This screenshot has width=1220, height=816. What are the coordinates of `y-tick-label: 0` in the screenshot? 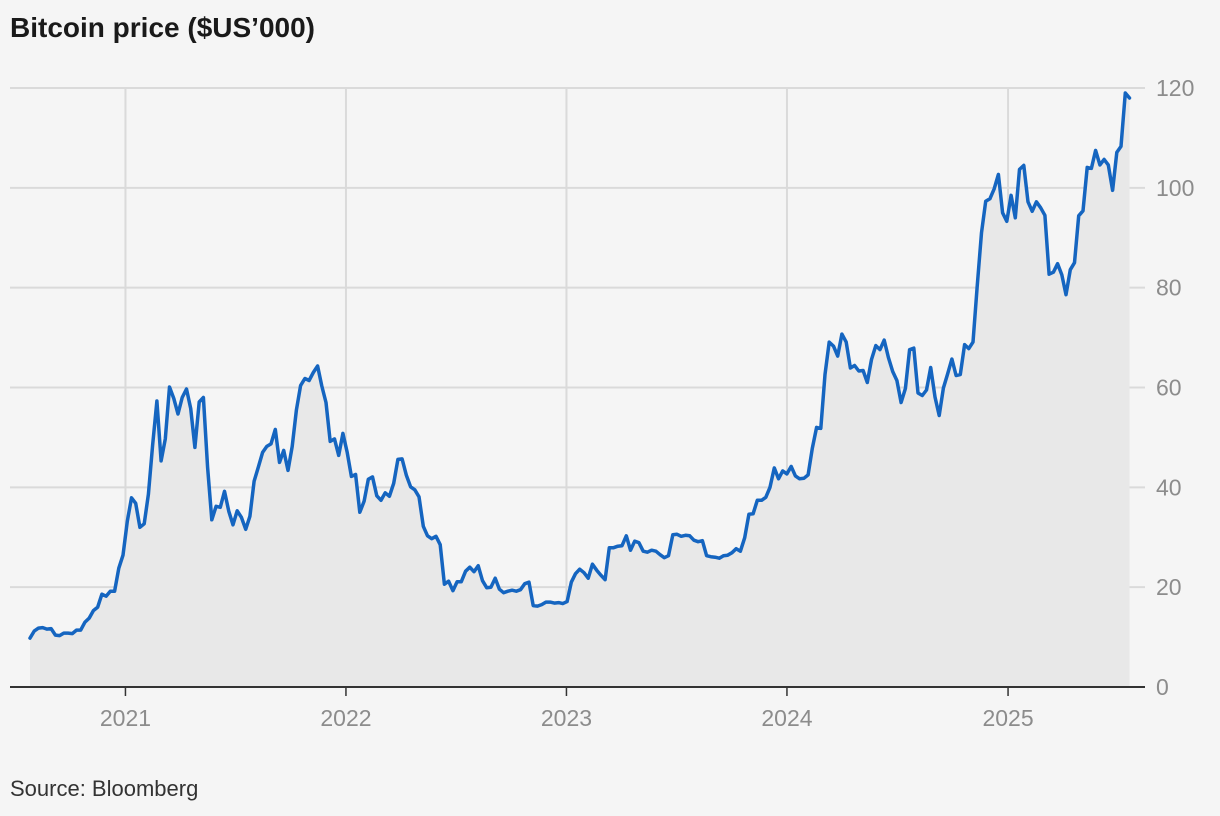 It's located at (1162, 687).